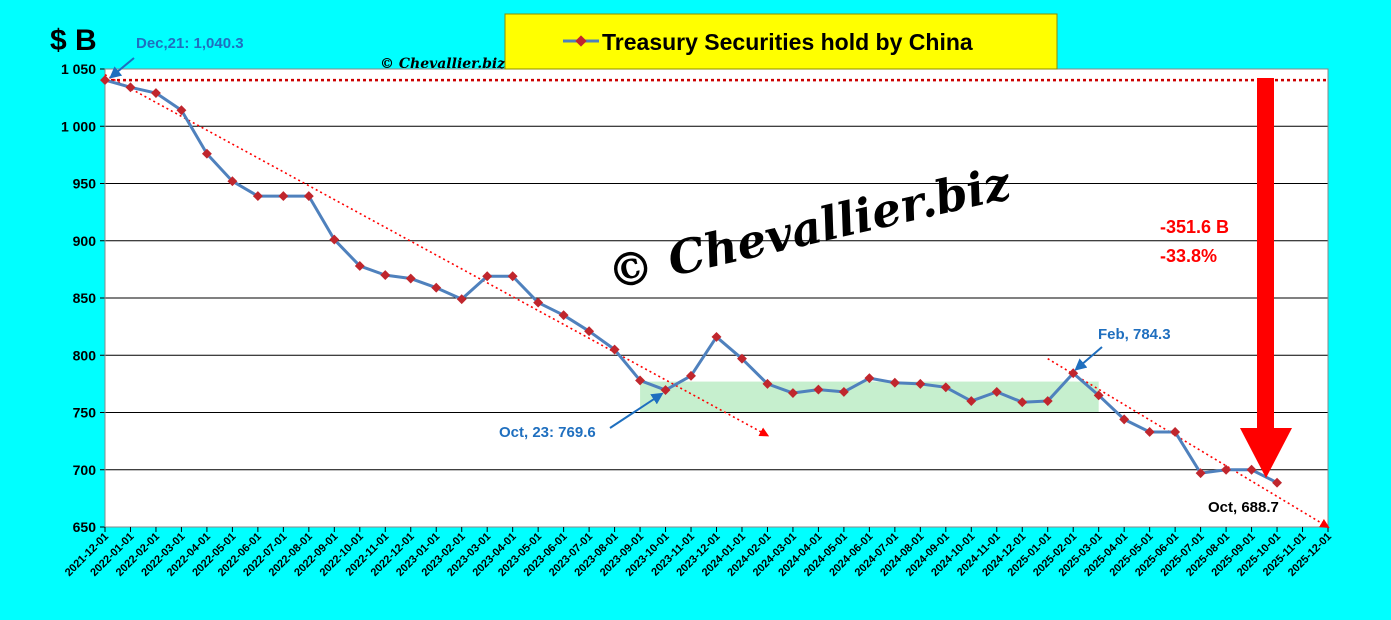  Describe the element at coordinates (1243, 507) in the screenshot. I see `annotation-oct25: Oct, 688.7` at that location.